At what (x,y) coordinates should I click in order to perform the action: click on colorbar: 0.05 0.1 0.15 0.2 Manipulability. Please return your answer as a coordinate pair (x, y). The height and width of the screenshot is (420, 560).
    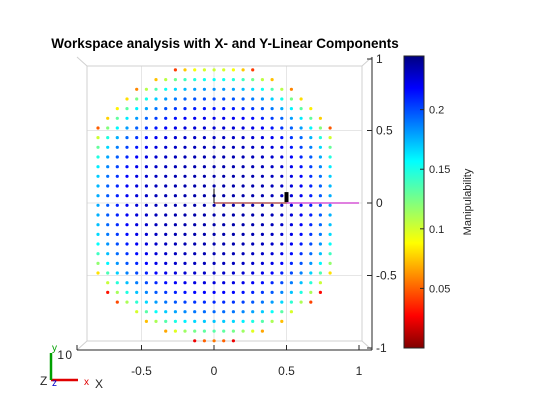
    Looking at the image, I should click on (438, 202).